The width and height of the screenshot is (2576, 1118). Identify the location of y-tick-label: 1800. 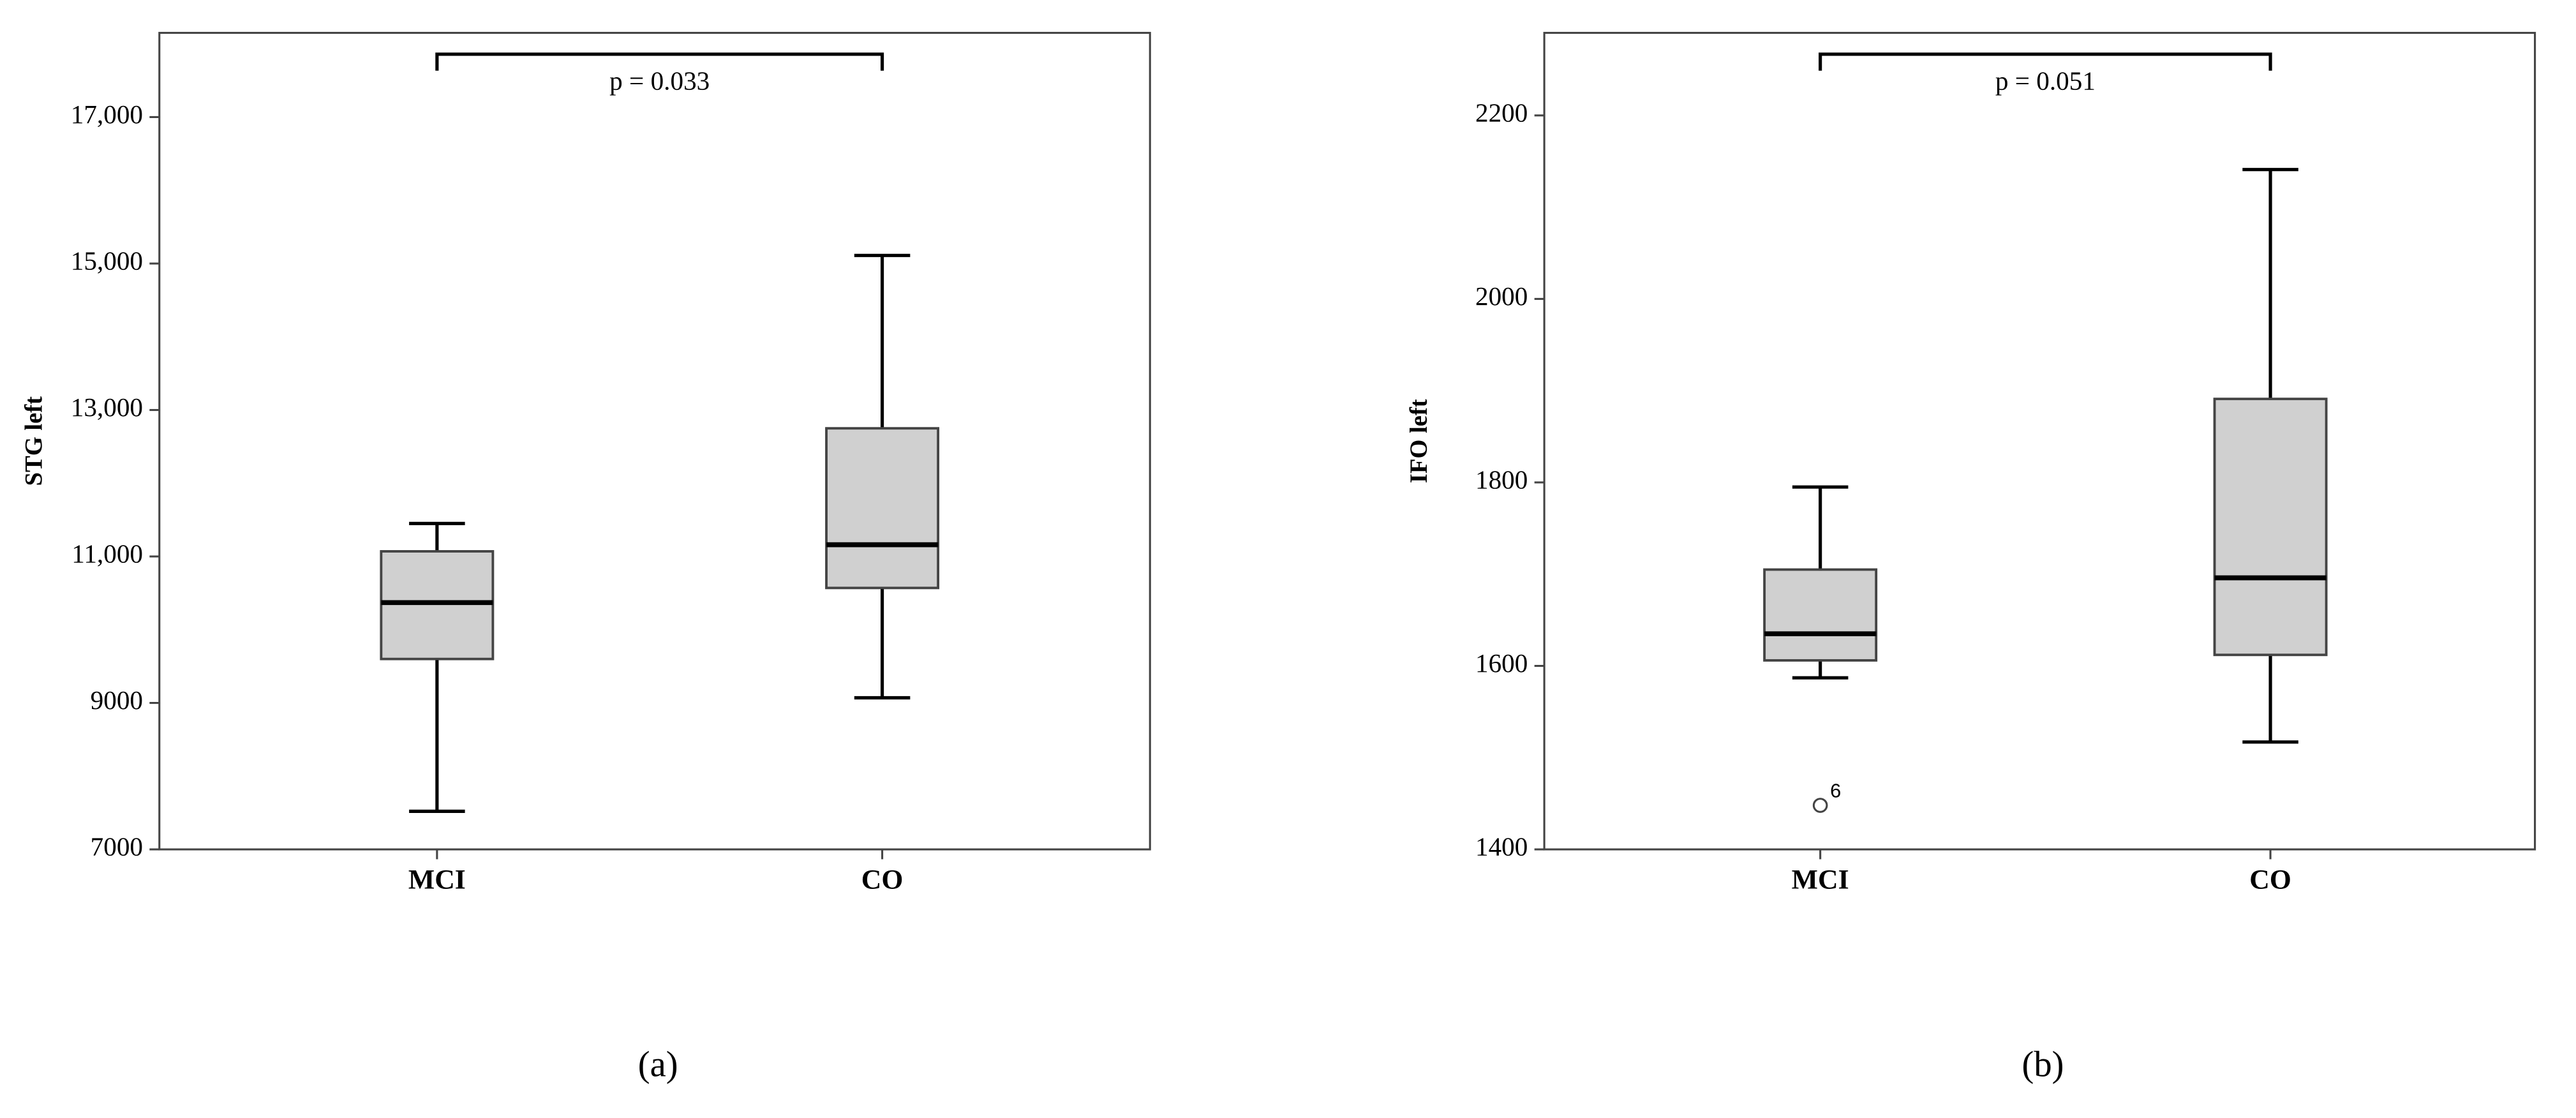
(1501, 480).